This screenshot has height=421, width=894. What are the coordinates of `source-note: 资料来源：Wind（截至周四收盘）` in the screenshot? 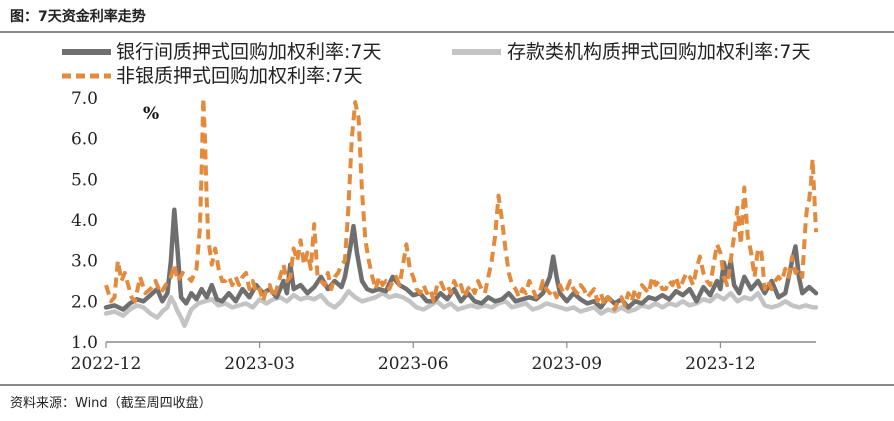 It's located at (111, 403).